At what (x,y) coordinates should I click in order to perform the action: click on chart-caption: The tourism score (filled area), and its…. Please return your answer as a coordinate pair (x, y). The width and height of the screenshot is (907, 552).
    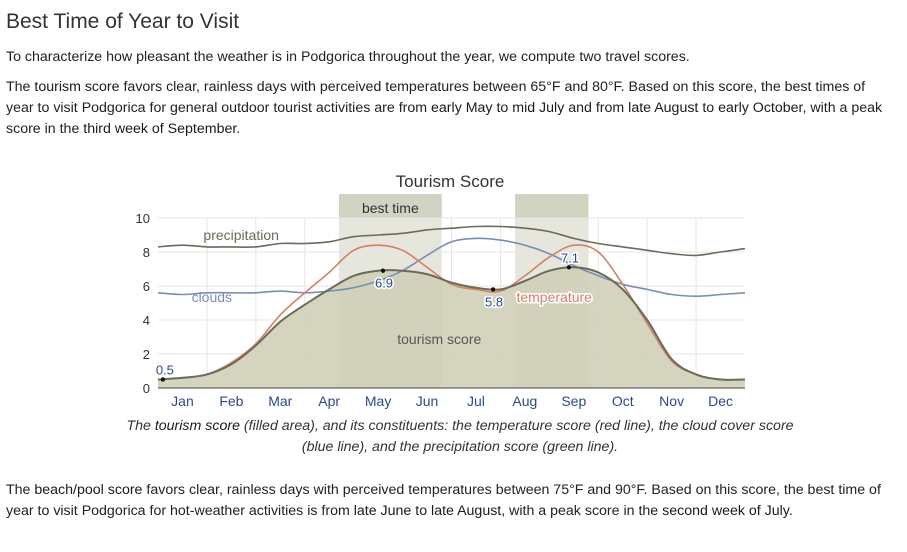
    Looking at the image, I should click on (460, 437).